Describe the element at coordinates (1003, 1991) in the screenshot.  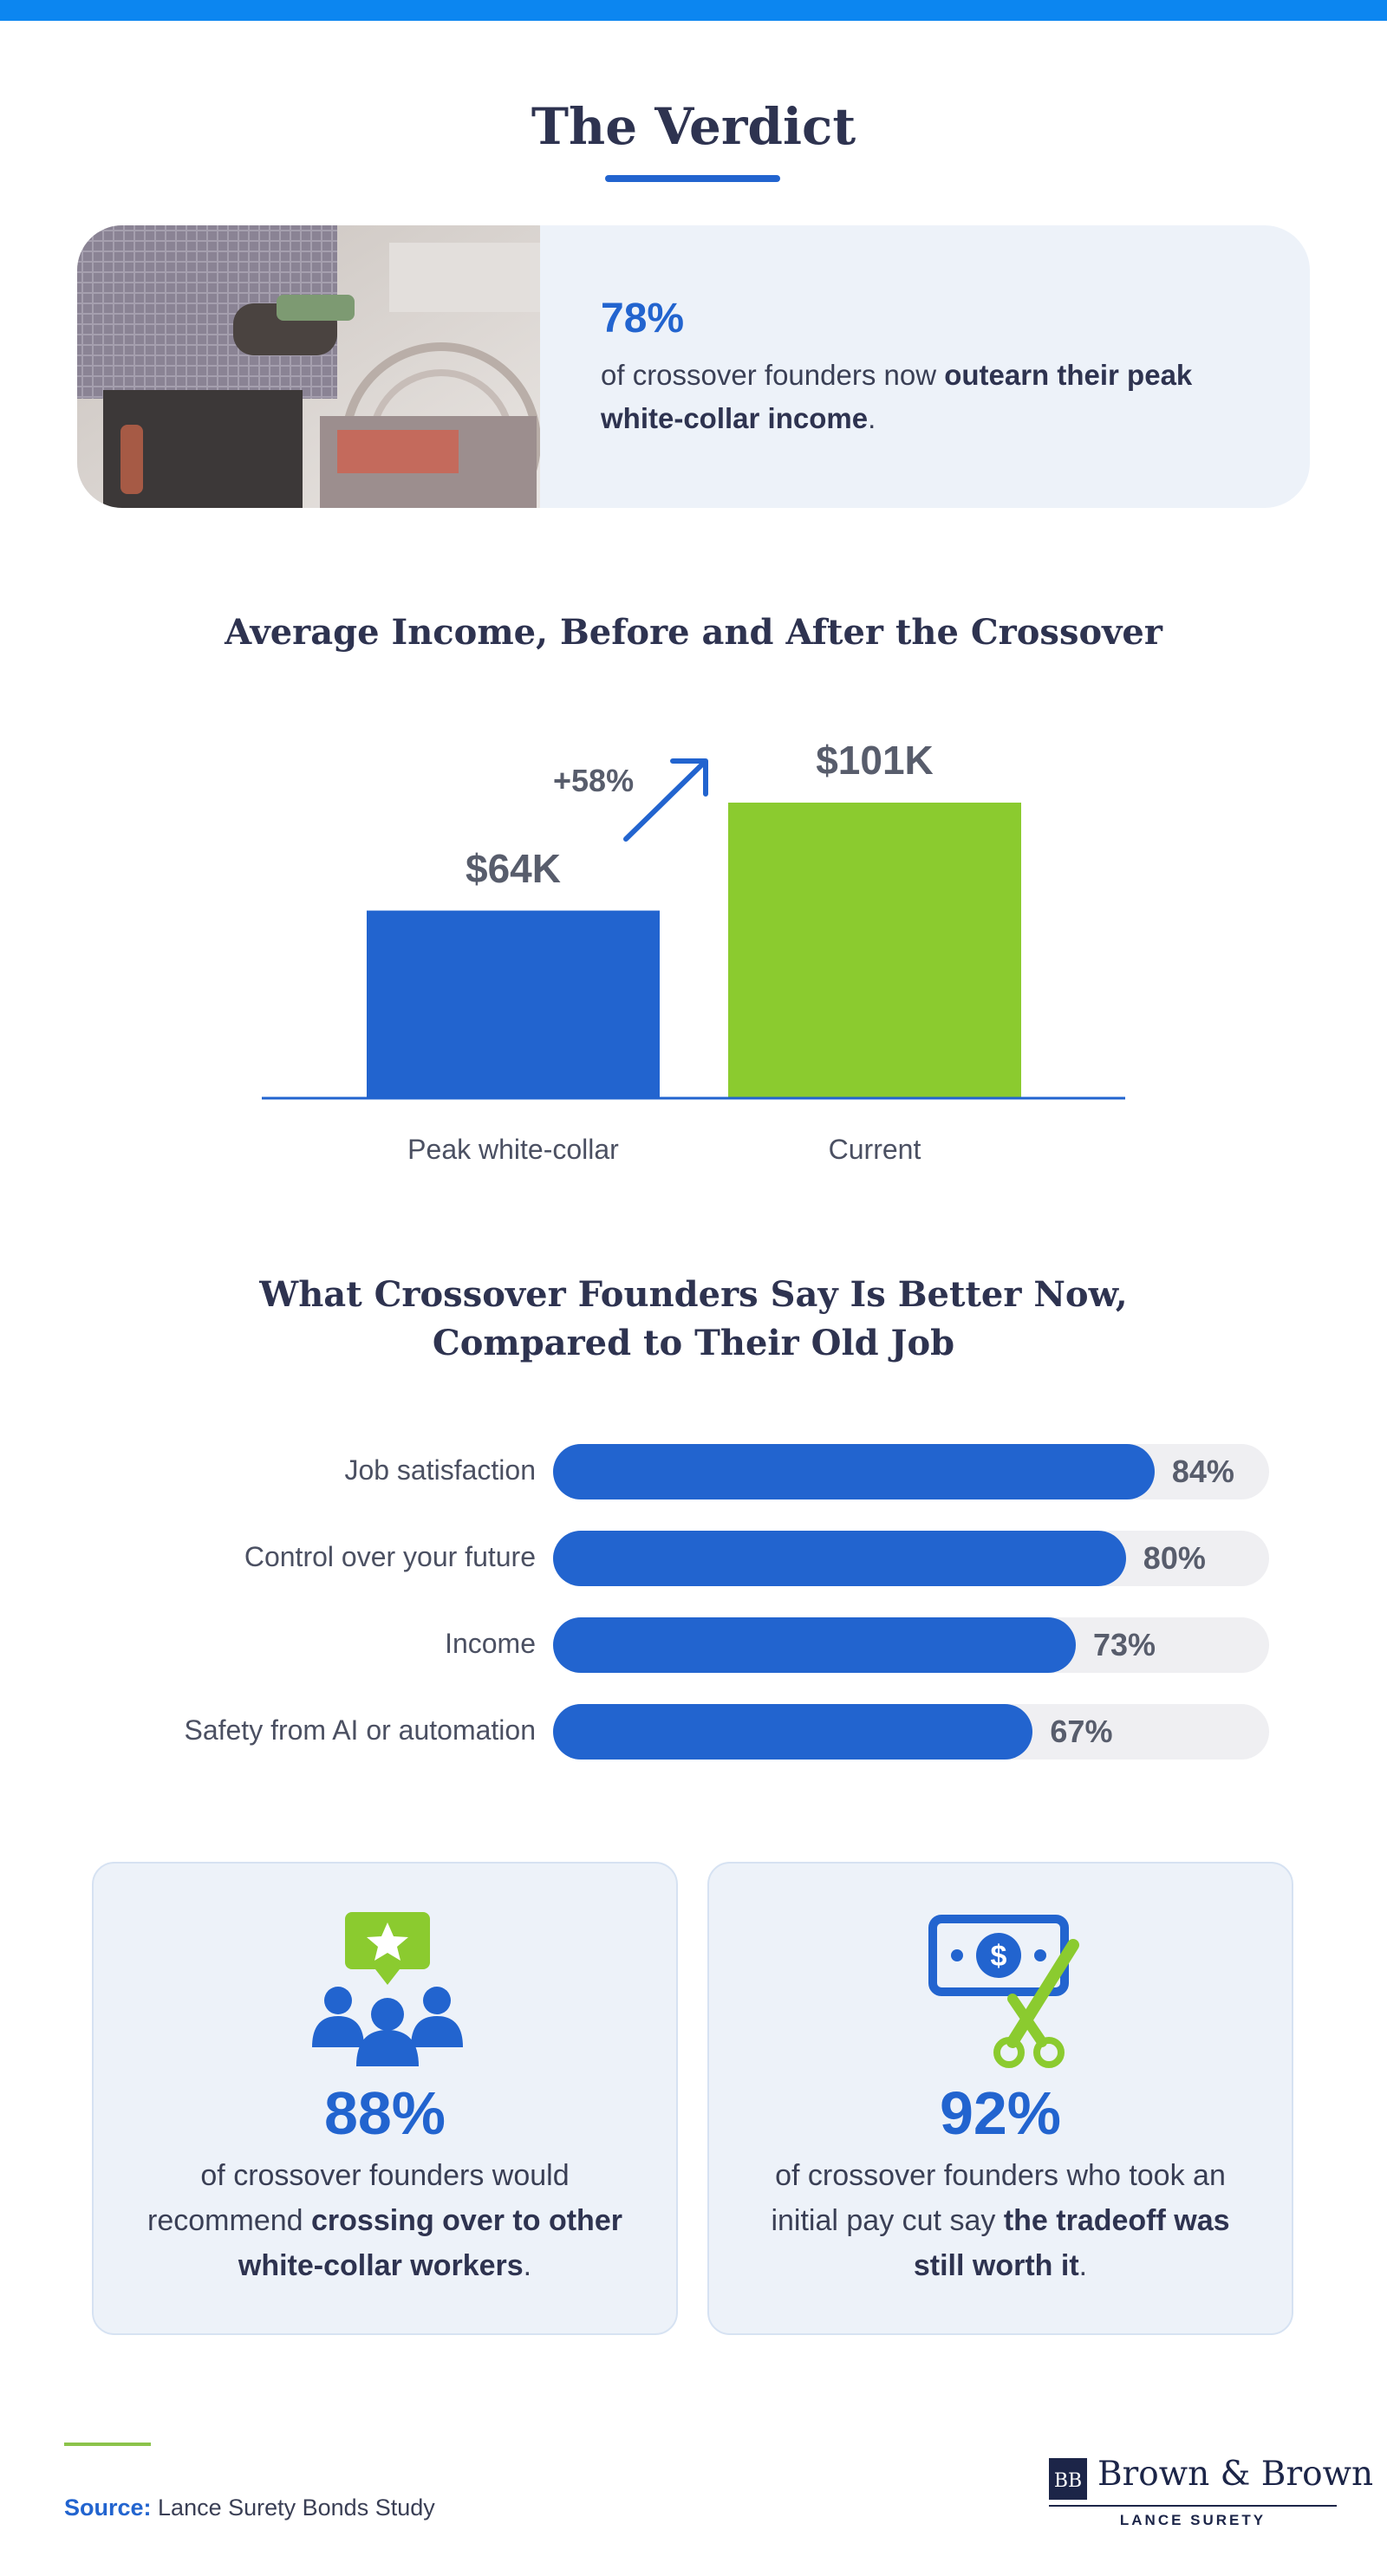
I see `money-scissors-icon: $` at that location.